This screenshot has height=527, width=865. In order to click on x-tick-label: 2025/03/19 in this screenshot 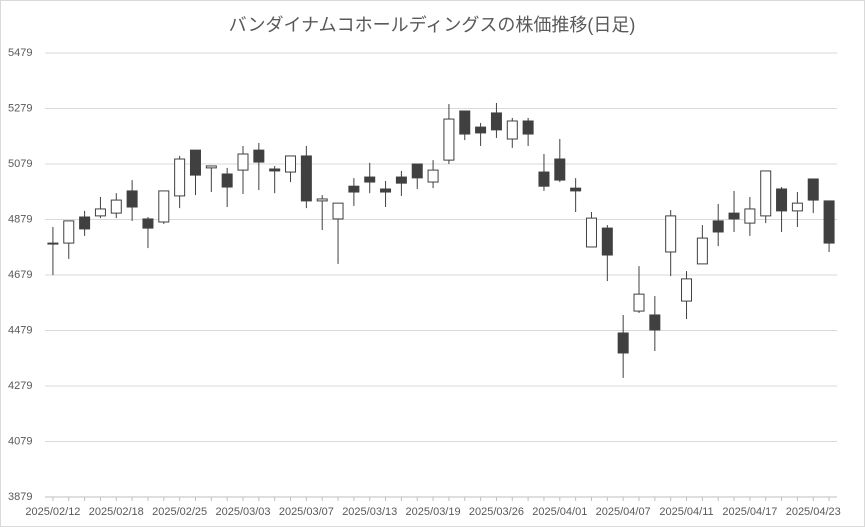, I will do `click(433, 512)`.